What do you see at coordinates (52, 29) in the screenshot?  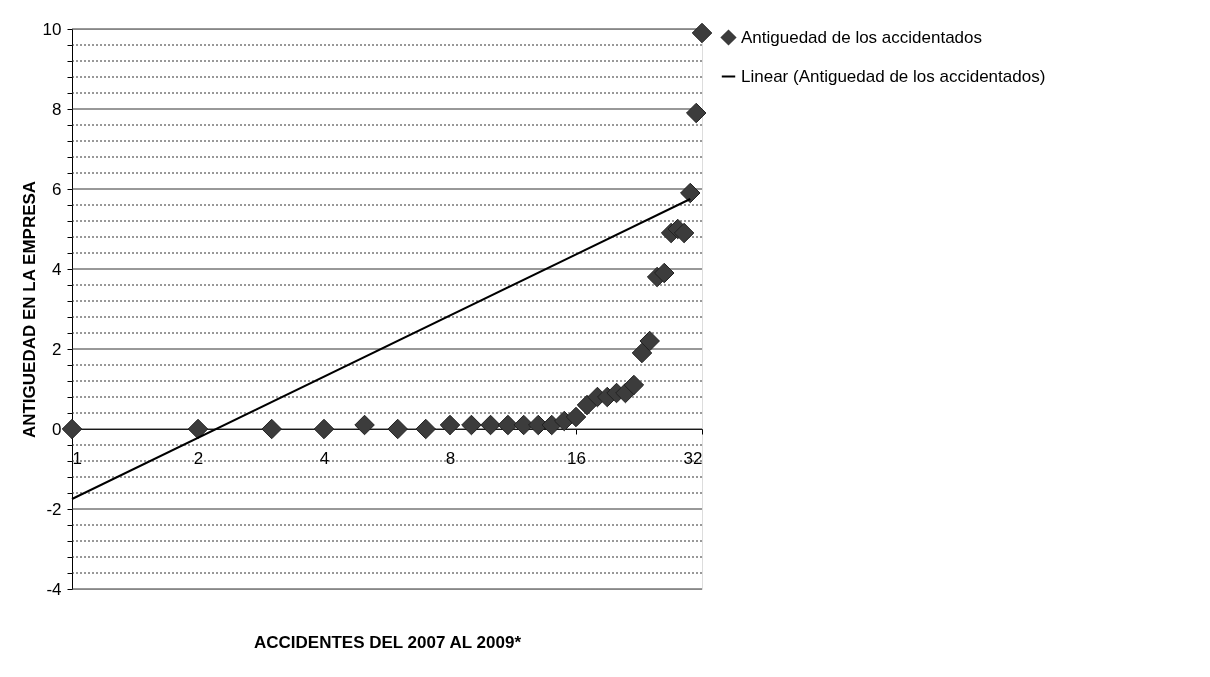 I see `y-tick-label: 10` at bounding box center [52, 29].